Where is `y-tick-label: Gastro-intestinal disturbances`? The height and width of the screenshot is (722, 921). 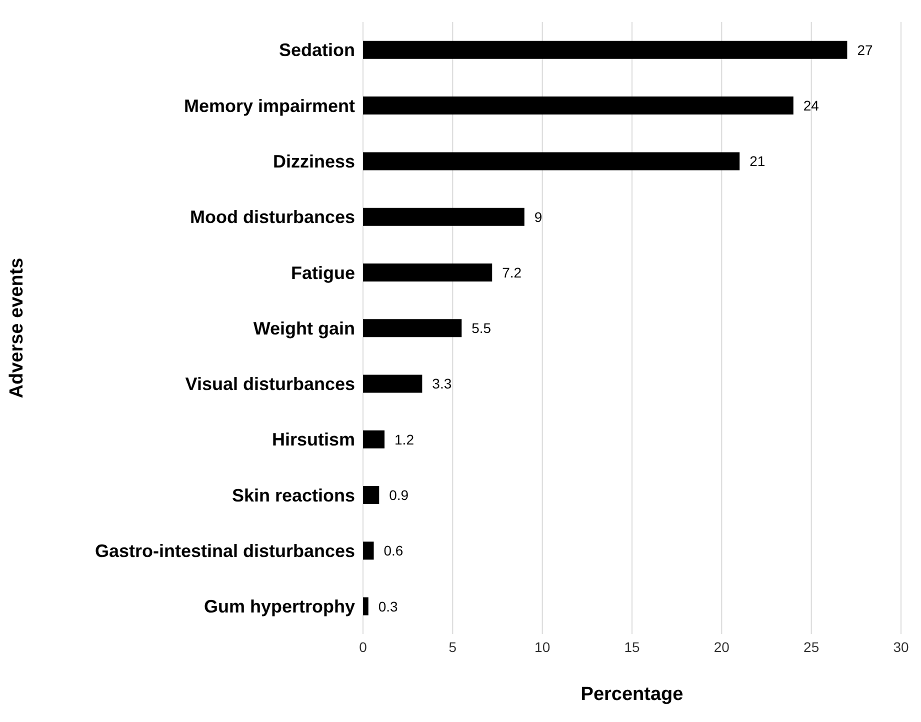
y-tick-label: Gastro-intestinal disturbances is located at coordinates (224, 550).